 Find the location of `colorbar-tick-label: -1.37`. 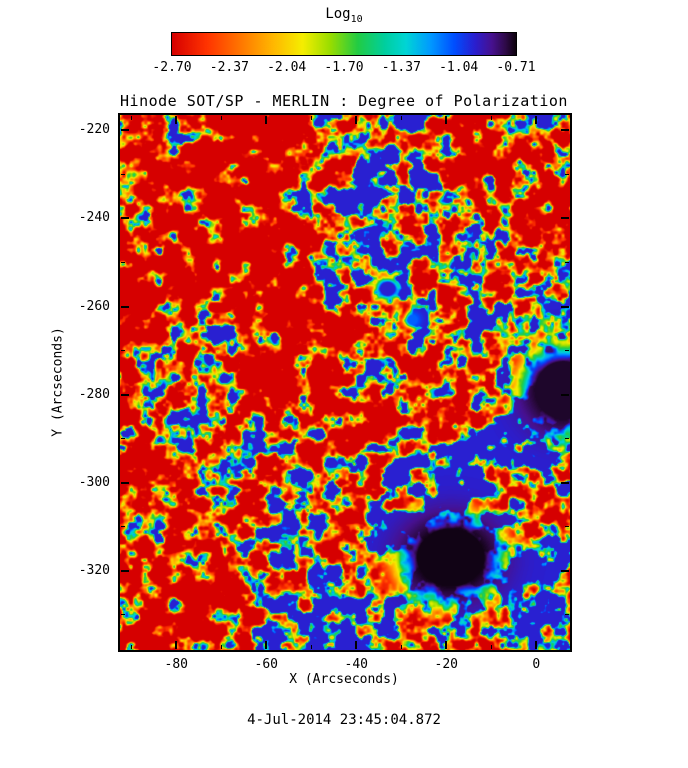

colorbar-tick-label: -1.37 is located at coordinates (401, 67).